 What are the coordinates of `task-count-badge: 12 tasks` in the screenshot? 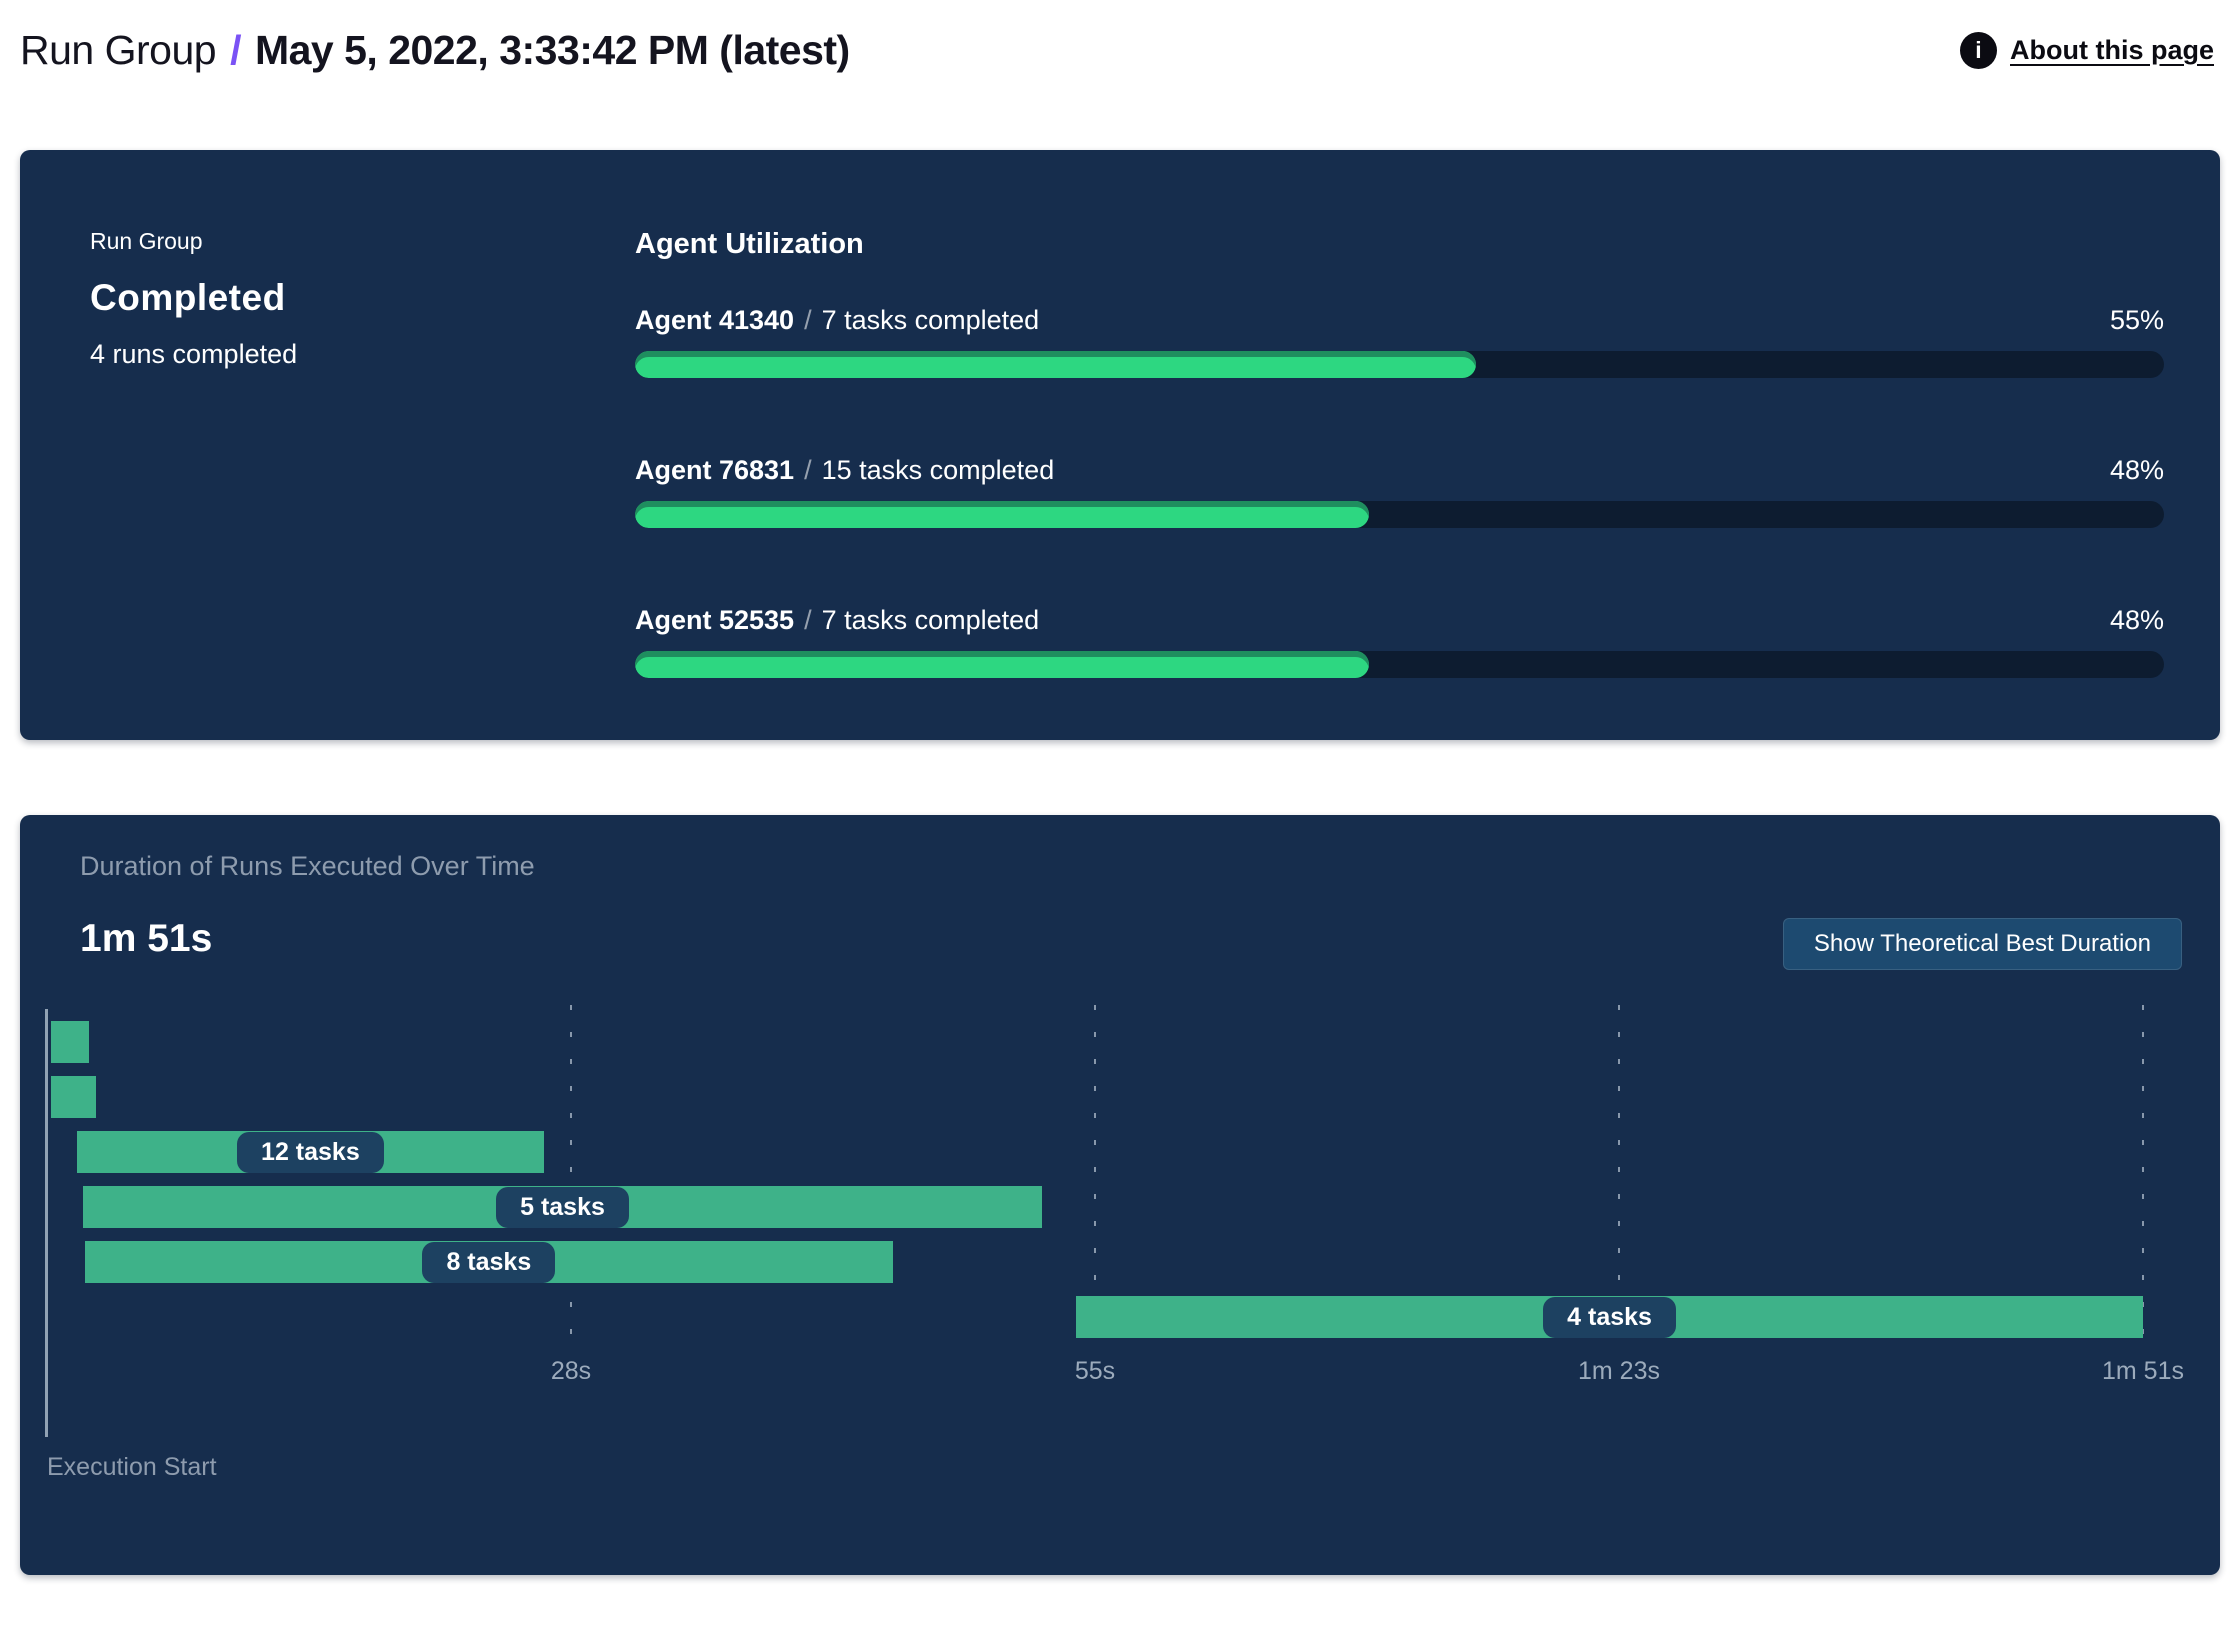 It's located at (310, 1152).